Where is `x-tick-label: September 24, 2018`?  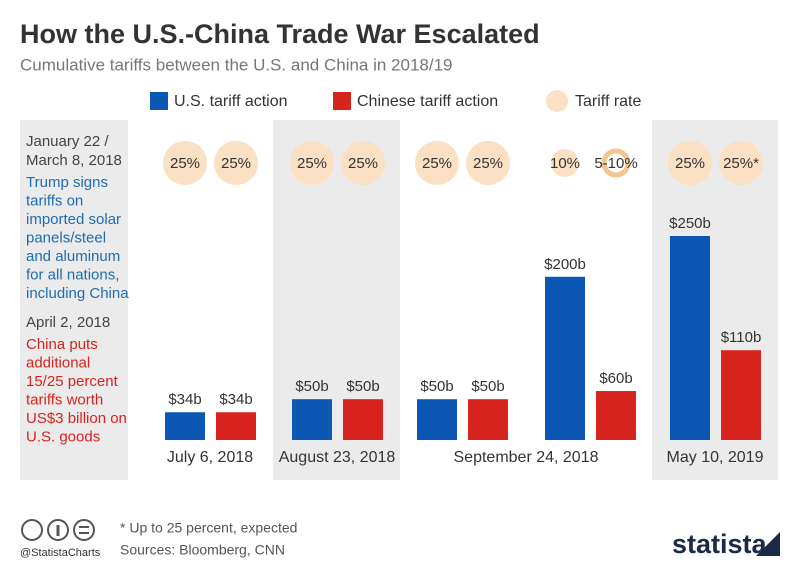
x-tick-label: September 24, 2018 is located at coordinates (526, 457).